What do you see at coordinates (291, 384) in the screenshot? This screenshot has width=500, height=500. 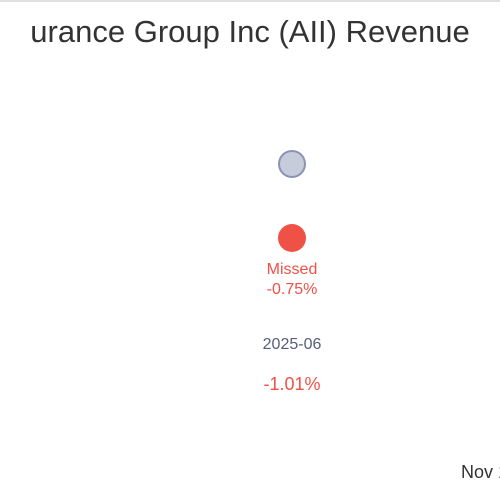 I see `category-change-label: -1.01%` at bounding box center [291, 384].